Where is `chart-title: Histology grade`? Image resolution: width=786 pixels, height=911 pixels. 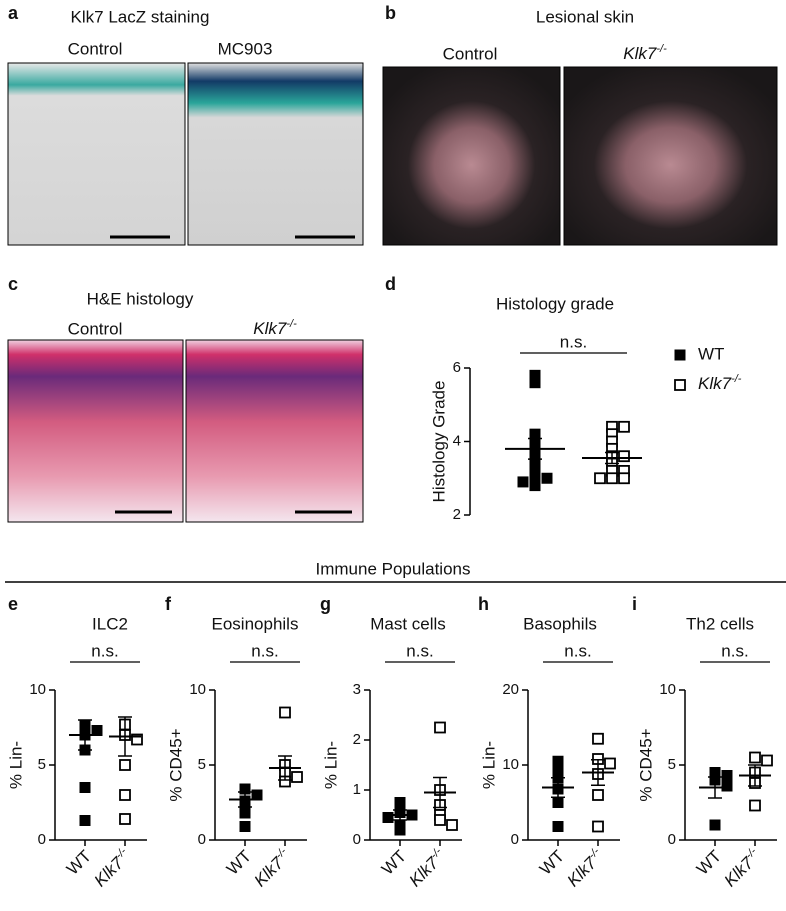 chart-title: Histology grade is located at coordinates (555, 303).